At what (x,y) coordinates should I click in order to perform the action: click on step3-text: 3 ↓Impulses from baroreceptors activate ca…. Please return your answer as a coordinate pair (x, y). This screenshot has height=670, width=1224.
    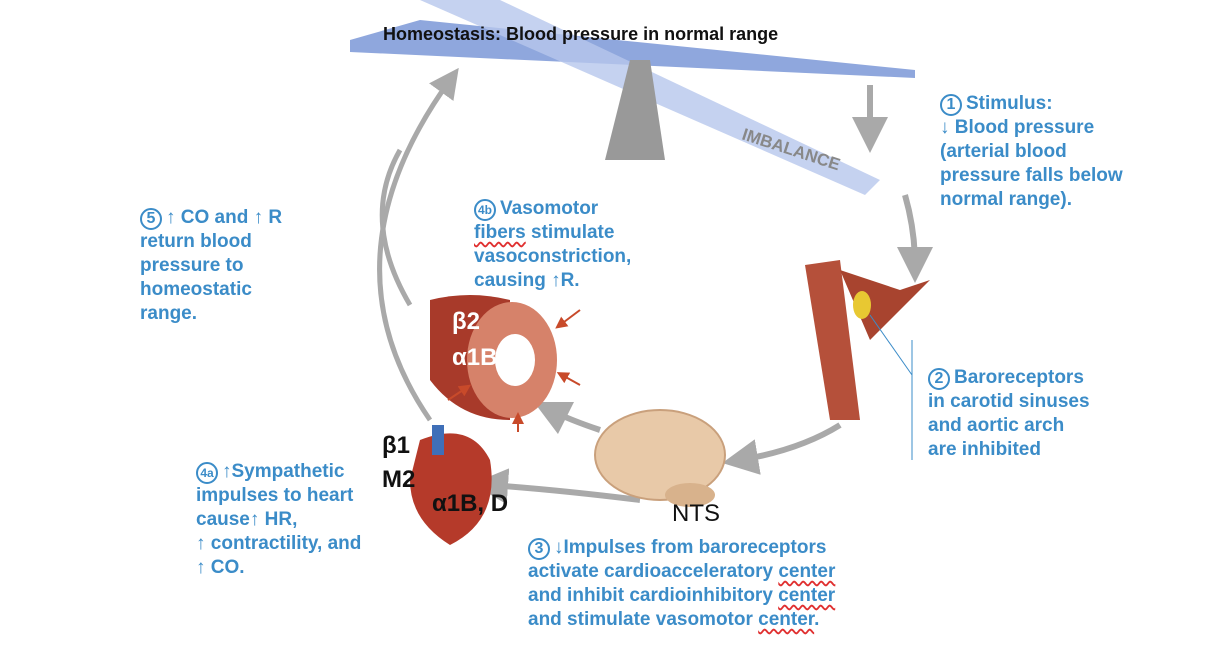
    Looking at the image, I should click on (681, 584).